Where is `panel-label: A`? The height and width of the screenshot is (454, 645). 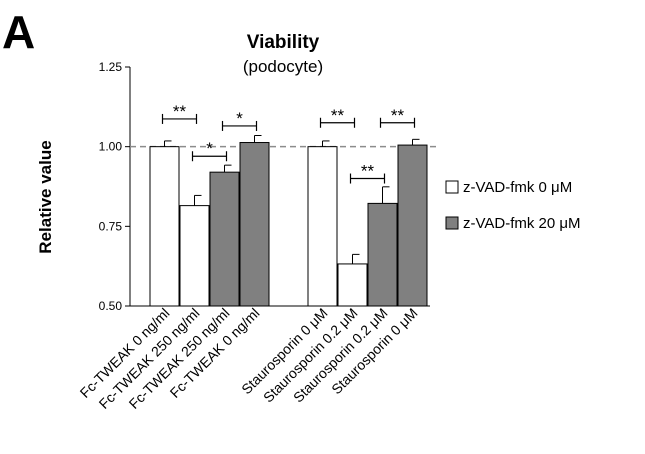 panel-label: A is located at coordinates (18, 32).